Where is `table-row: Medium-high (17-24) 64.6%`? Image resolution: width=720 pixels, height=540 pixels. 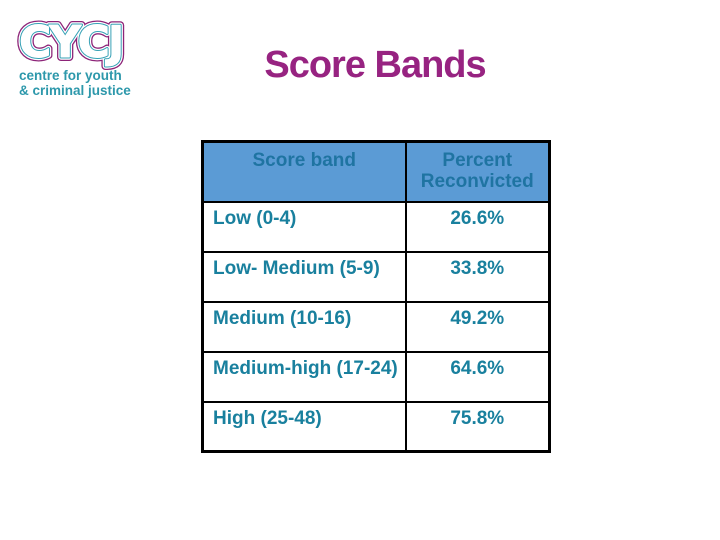 table-row: Medium-high (17-24) 64.6% is located at coordinates (376, 376).